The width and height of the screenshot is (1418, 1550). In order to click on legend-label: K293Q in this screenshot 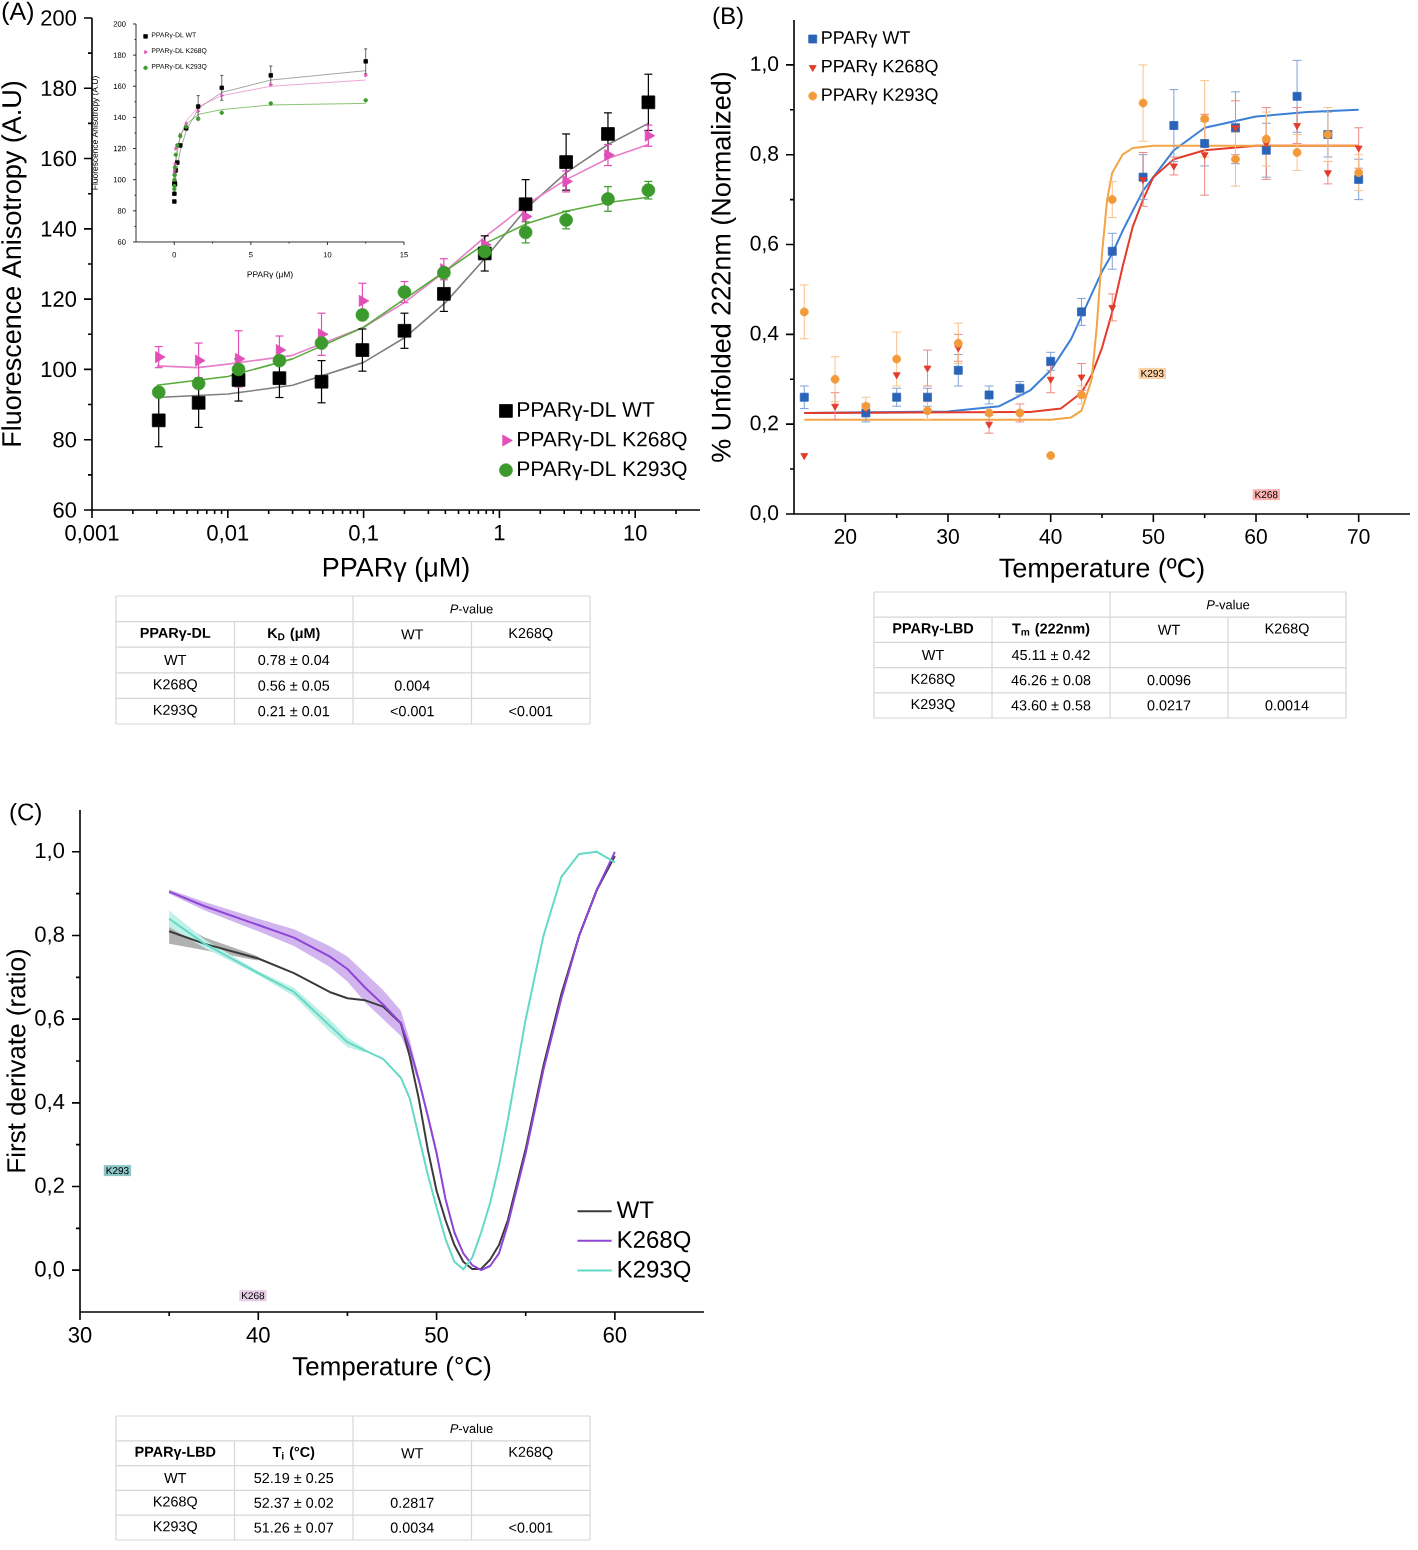, I will do `click(654, 1271)`.